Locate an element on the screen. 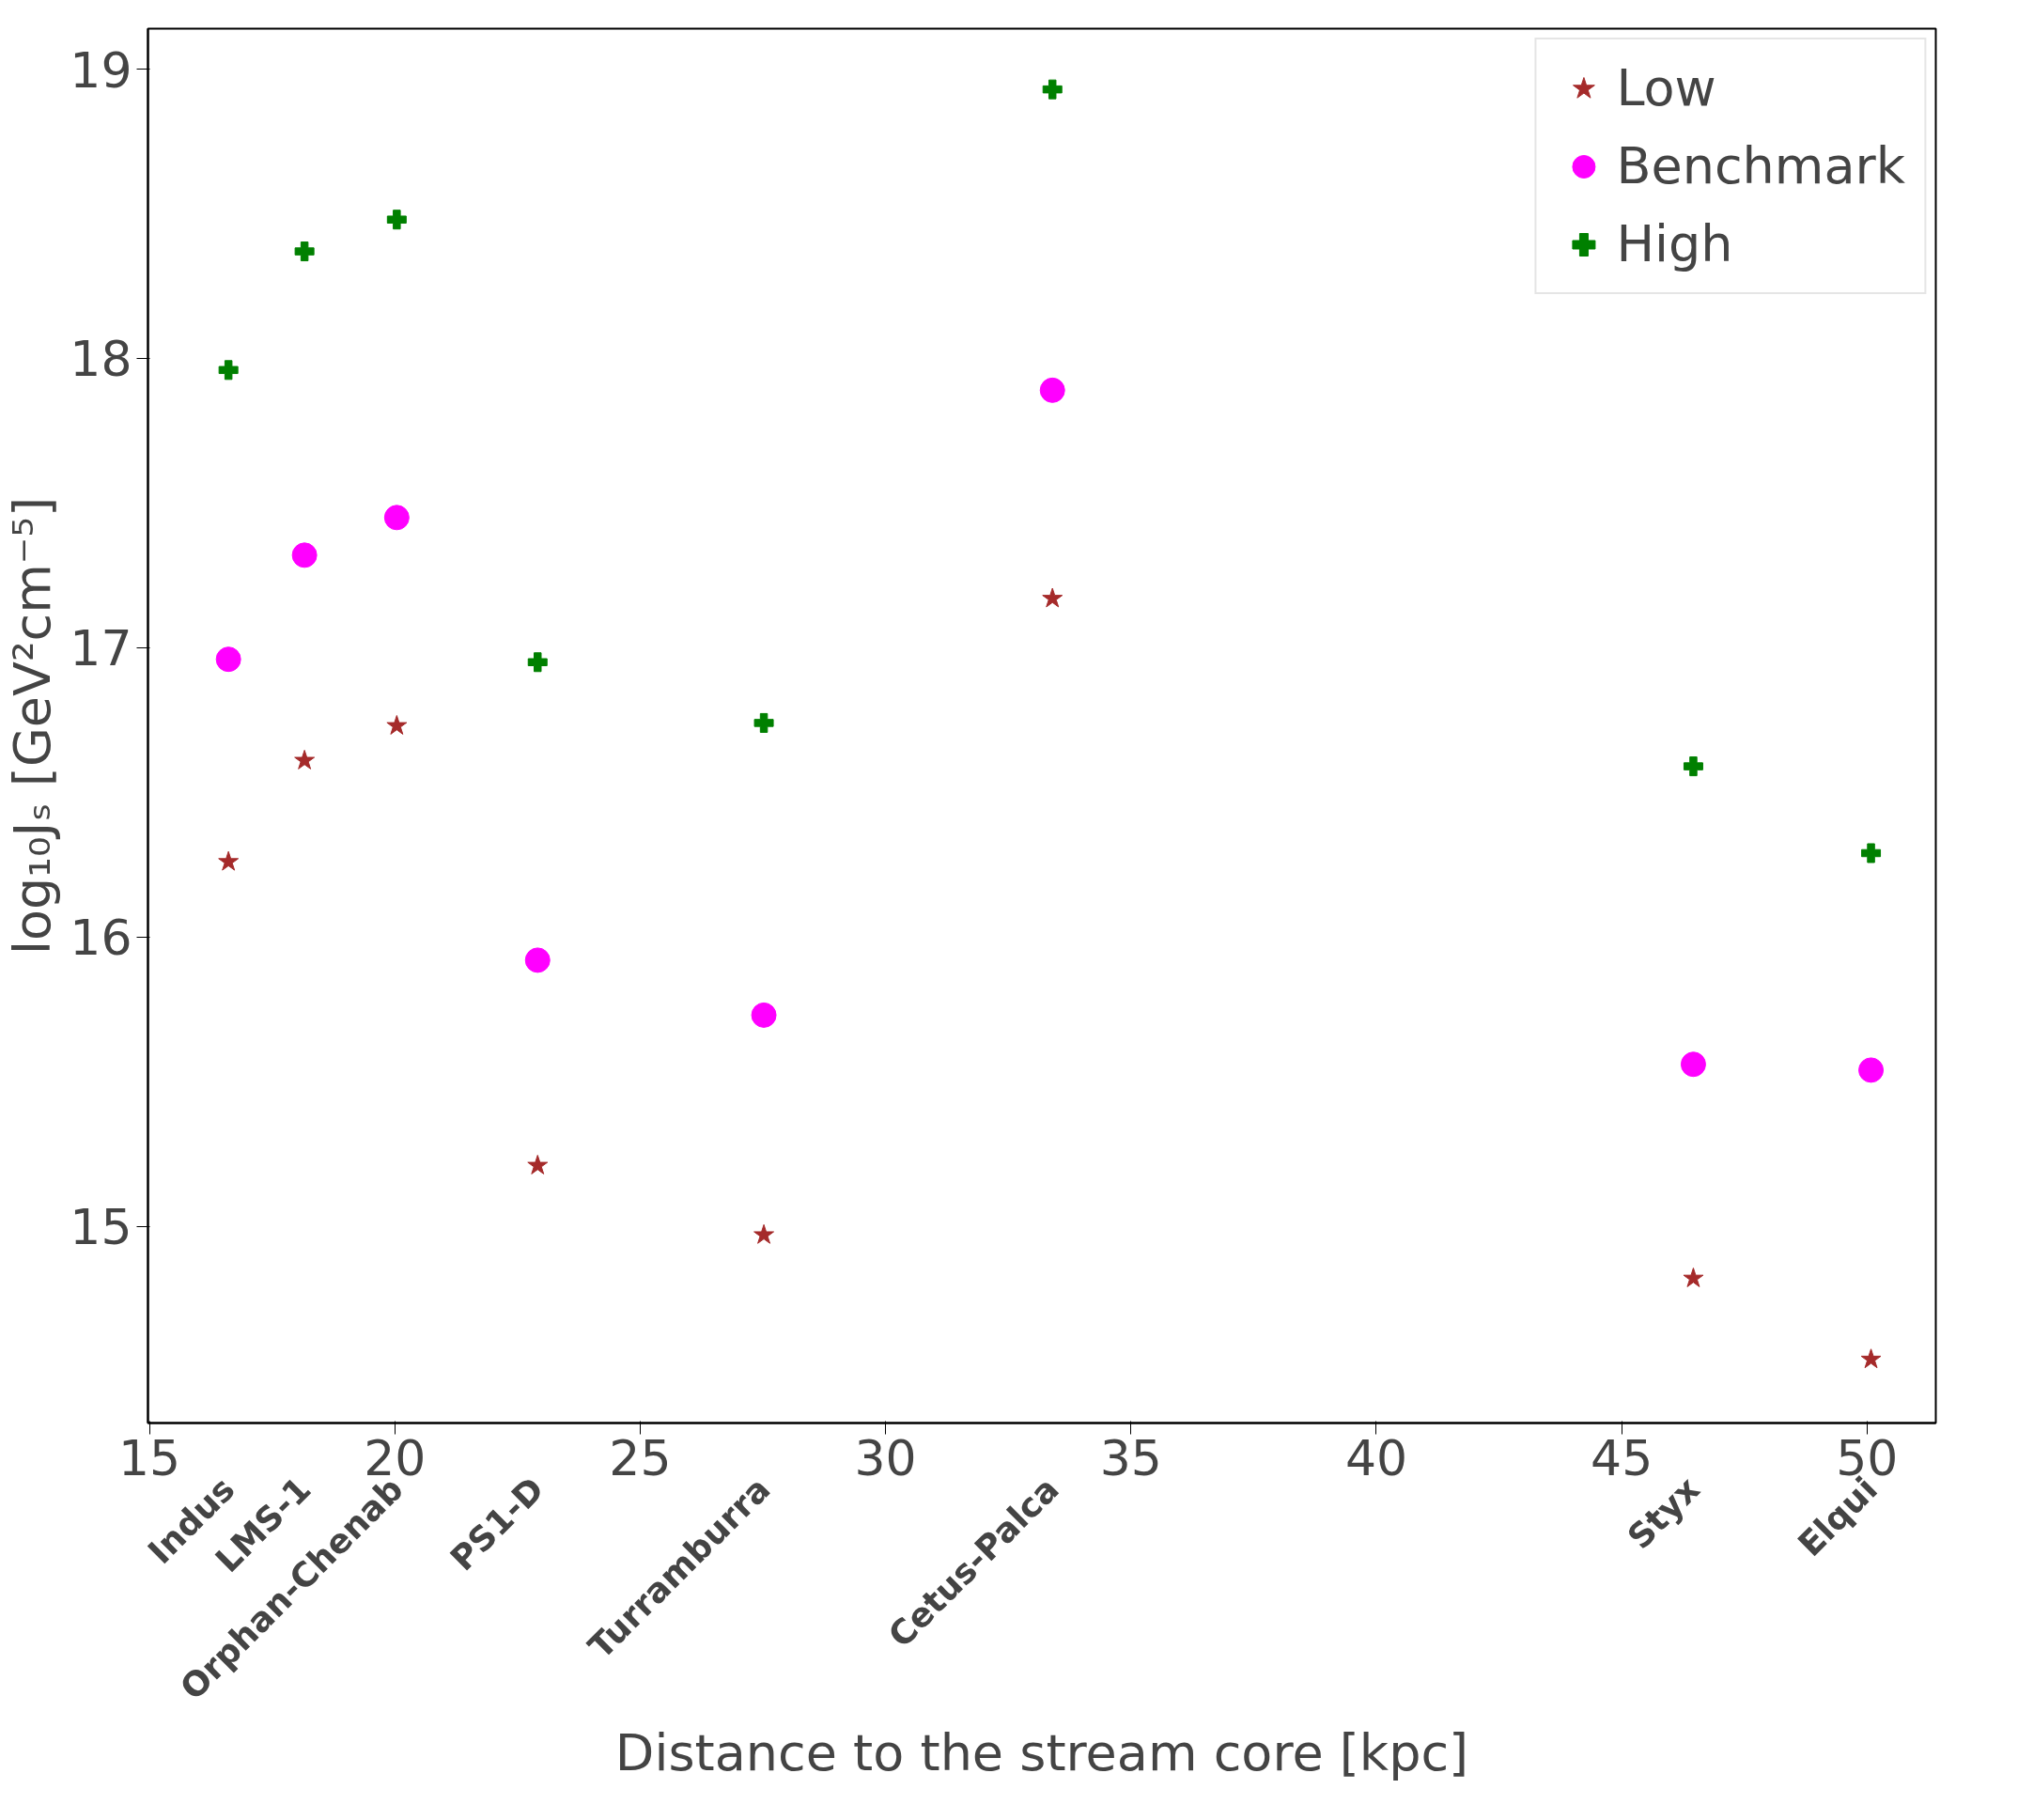 The image size is (2018, 1820). y-axis-title: log₁₀Jₛ [GeV²cm⁻⁵] is located at coordinates (33, 726).